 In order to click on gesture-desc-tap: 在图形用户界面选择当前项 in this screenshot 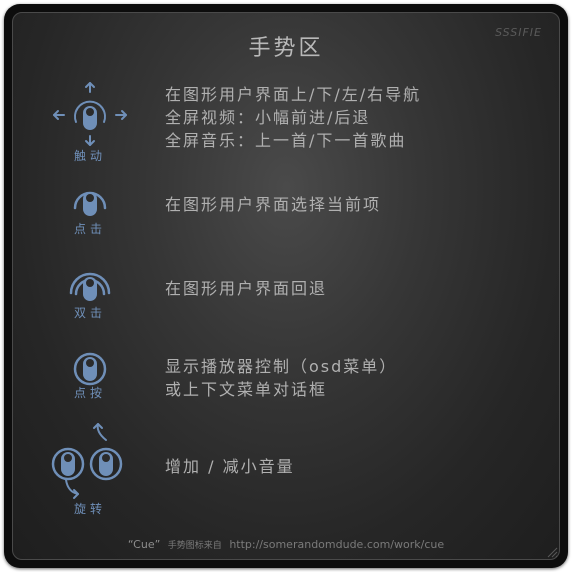, I will do `click(273, 204)`.